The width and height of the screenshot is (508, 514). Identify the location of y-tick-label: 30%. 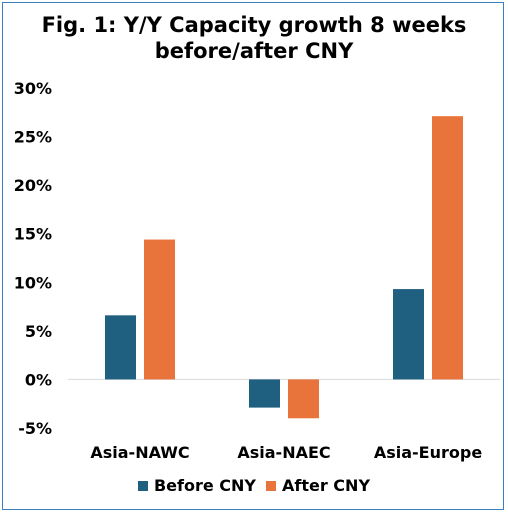
(33, 88).